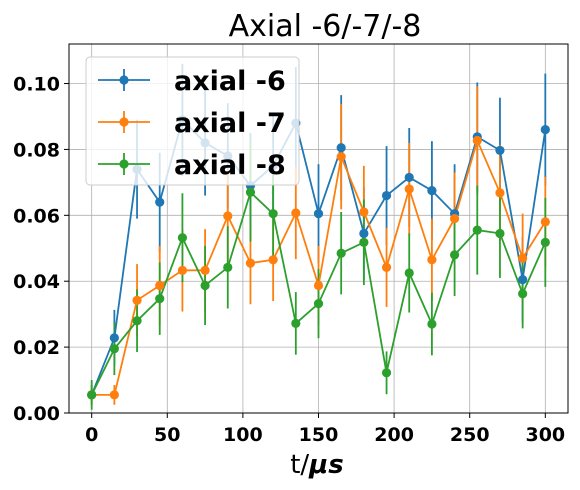  I want to click on x-tick-label: 50, so click(167, 435).